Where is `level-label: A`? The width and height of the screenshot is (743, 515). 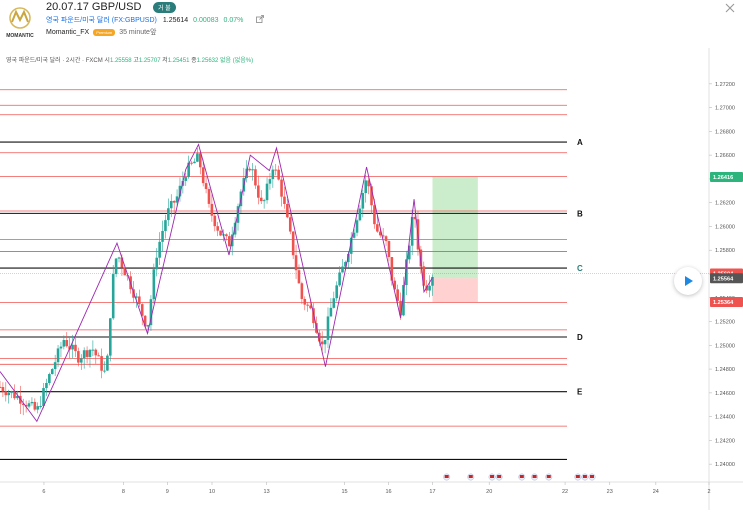
level-label: A is located at coordinates (580, 142).